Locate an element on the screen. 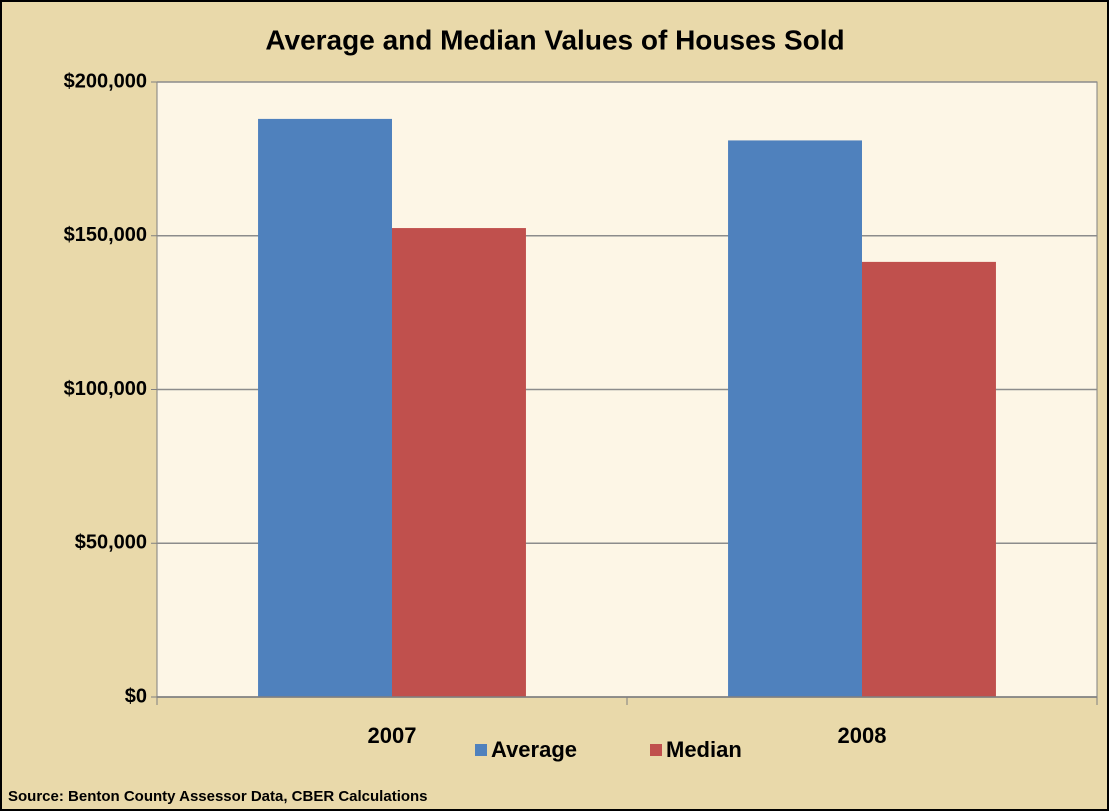 This screenshot has width=1109, height=811. y-tick-label: $150,000 is located at coordinates (105, 235).